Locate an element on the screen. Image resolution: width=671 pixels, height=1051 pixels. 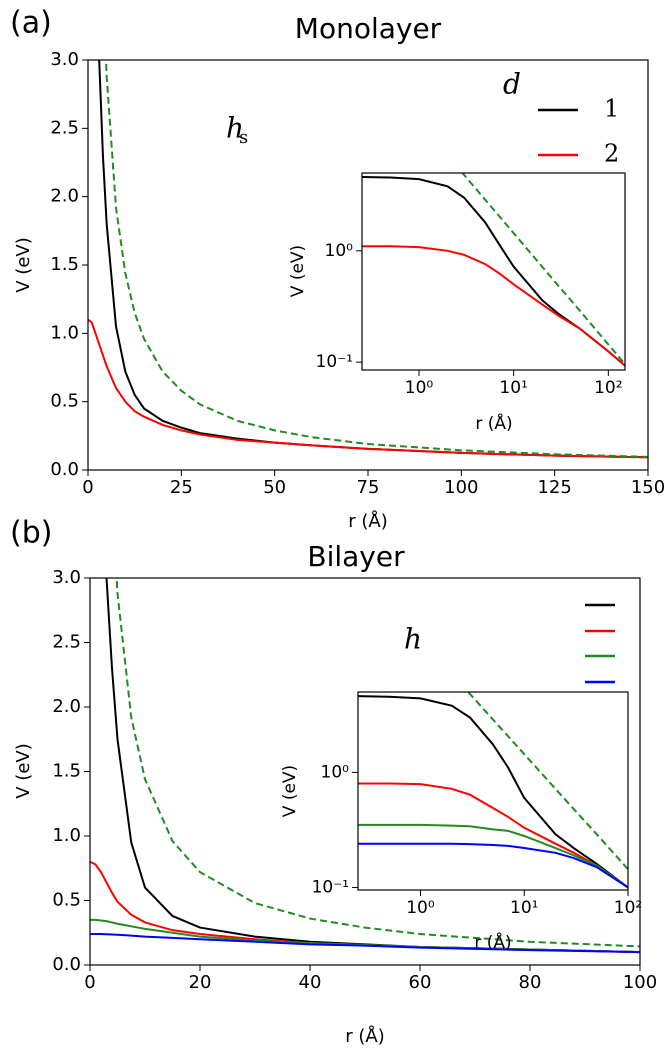
legend-label: 2 is located at coordinates (611, 154).